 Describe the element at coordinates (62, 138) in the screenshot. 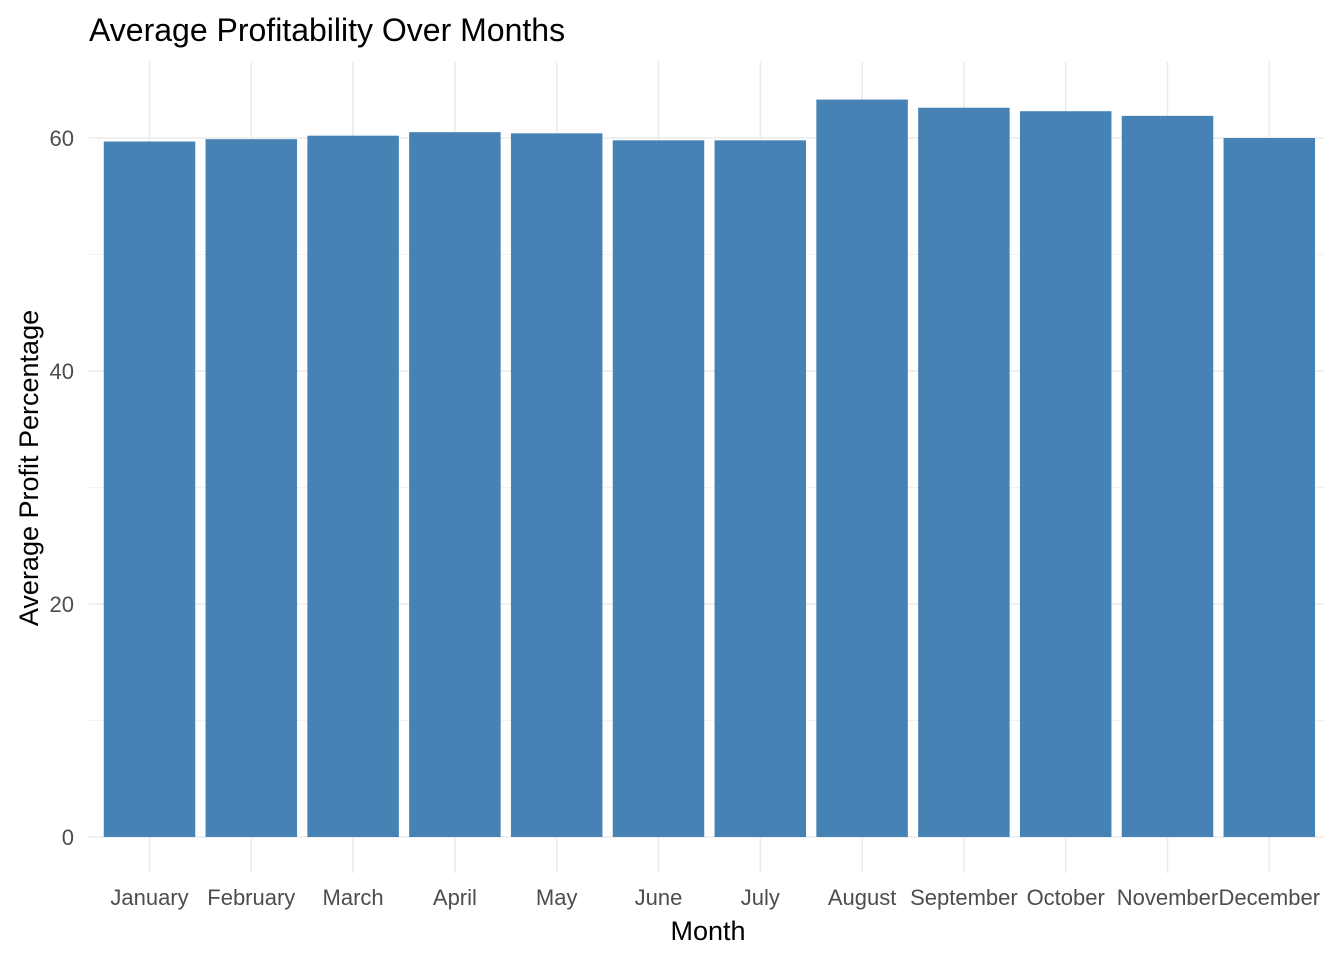

I see `y-tick-label: 60` at that location.